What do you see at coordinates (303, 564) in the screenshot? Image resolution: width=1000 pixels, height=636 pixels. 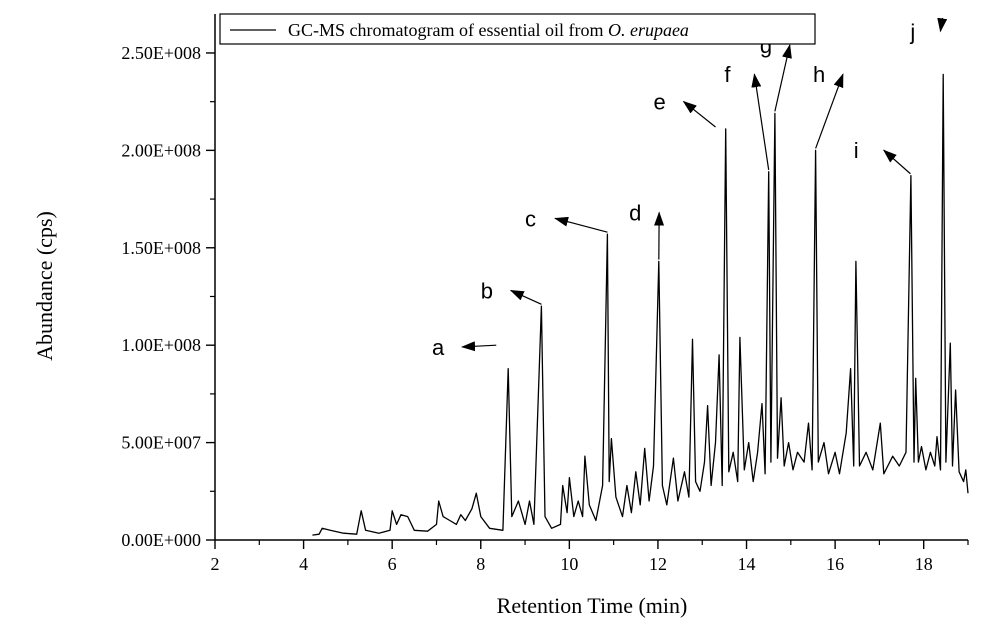 I see `x-tick-label: 4` at bounding box center [303, 564].